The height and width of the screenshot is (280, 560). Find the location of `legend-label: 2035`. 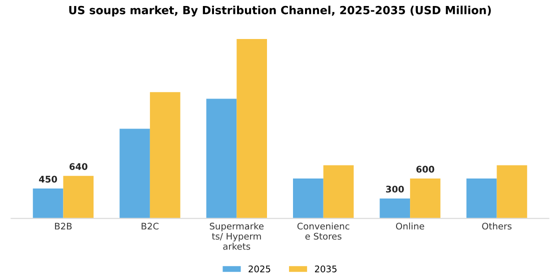

legend-label: 2035 is located at coordinates (325, 268).